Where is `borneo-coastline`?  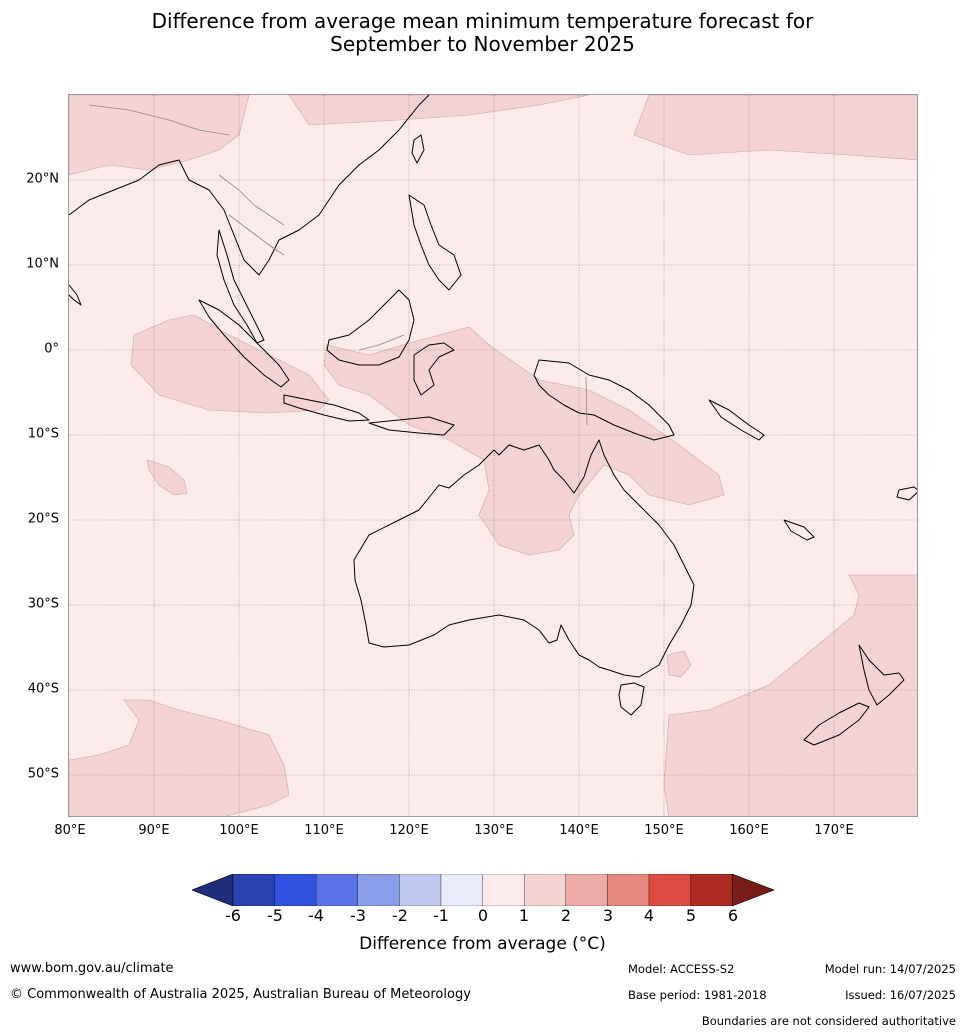
borneo-coastline is located at coordinates (370, 327).